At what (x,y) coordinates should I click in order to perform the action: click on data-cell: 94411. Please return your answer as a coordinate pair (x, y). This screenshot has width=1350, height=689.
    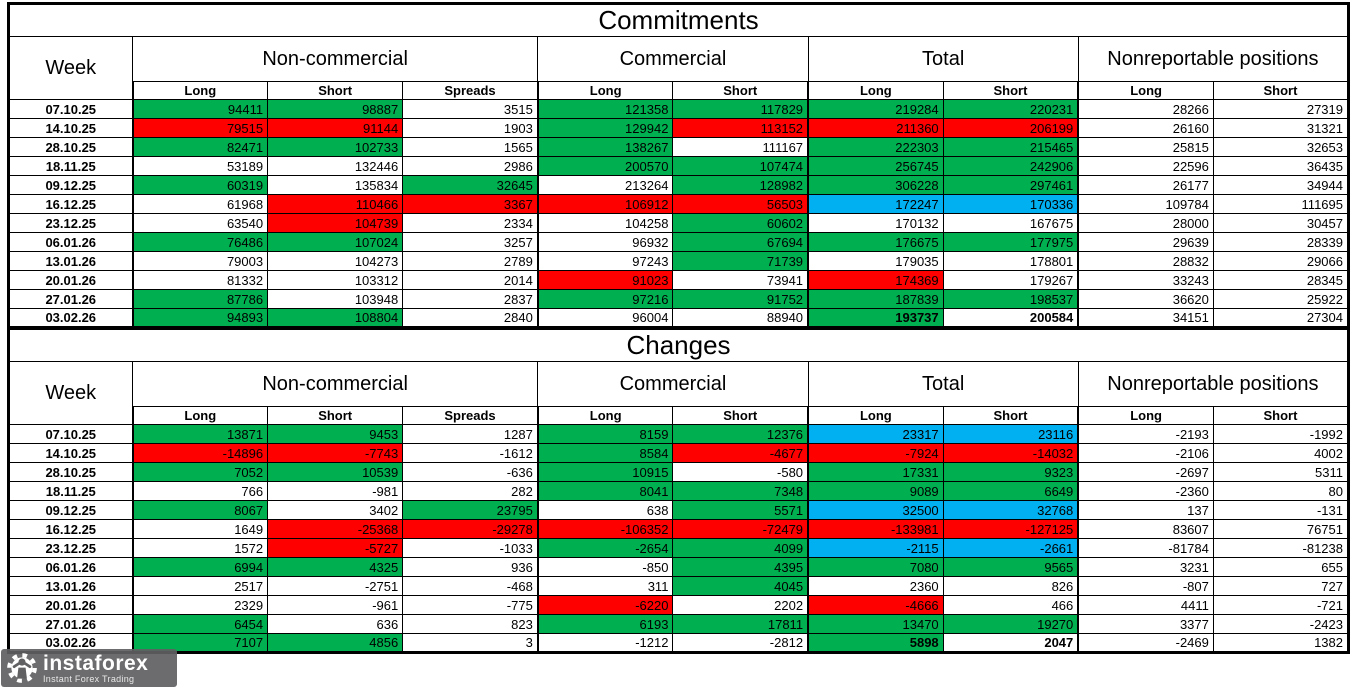
    Looking at the image, I should click on (200, 109).